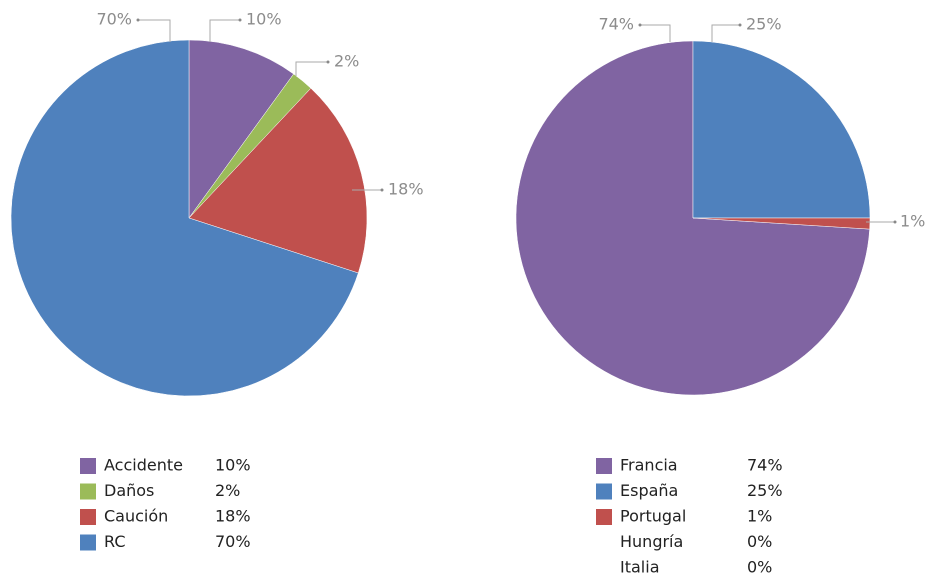  Describe the element at coordinates (233, 465) in the screenshot. I see `legend-value: 10%` at that location.